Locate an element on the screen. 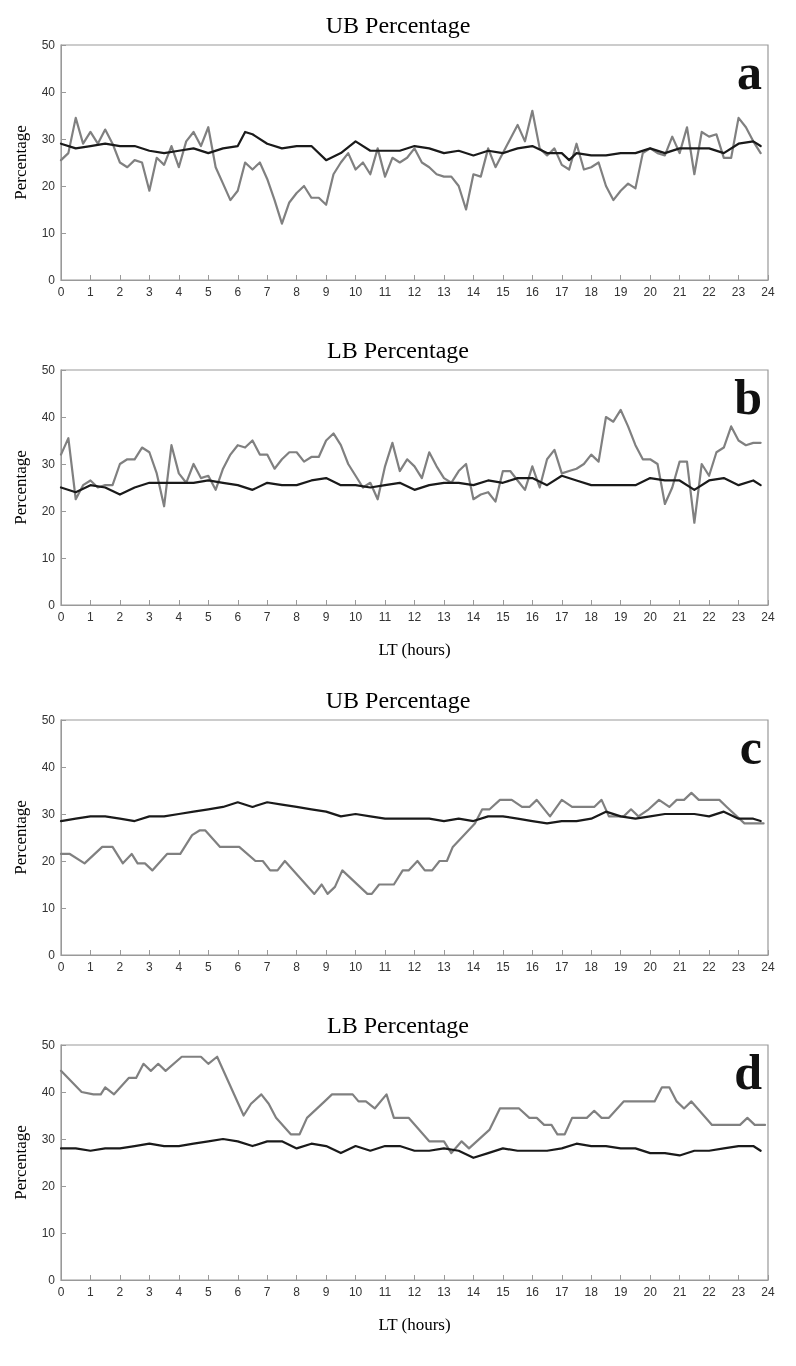  annotation: b is located at coordinates (748, 397).